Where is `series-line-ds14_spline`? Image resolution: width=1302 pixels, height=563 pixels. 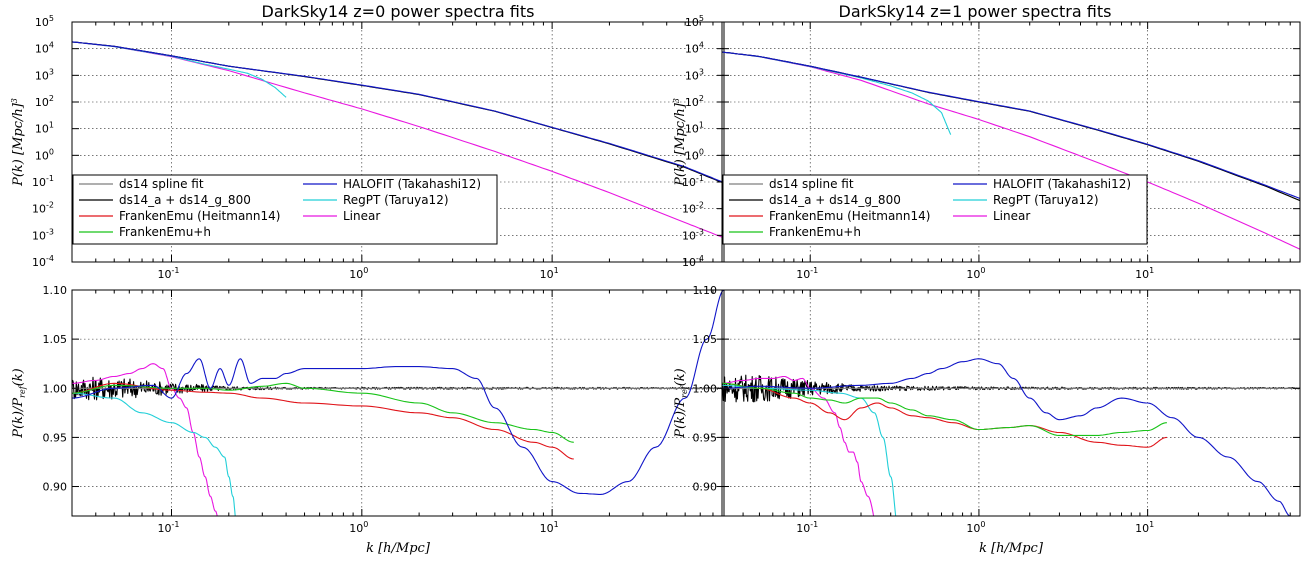 series-line-ds14_spline is located at coordinates (398, 112).